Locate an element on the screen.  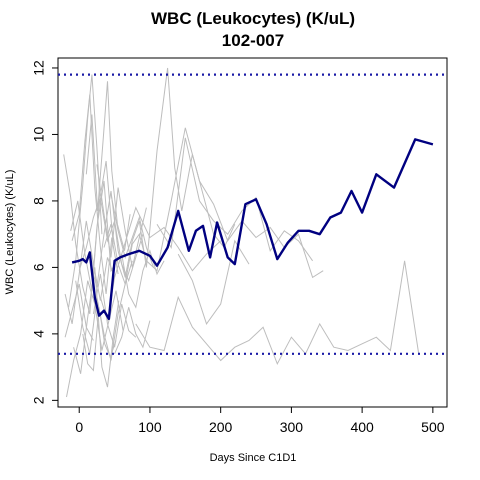
y-tick-label: 12 is located at coordinates (39, 68).